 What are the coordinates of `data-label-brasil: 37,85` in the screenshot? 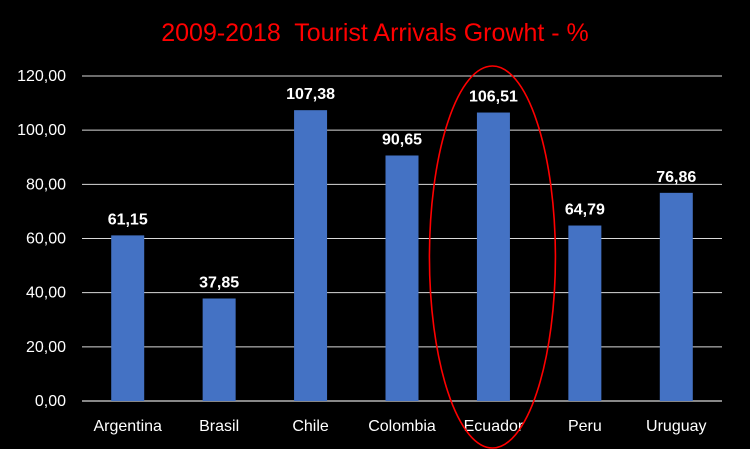 It's located at (219, 282).